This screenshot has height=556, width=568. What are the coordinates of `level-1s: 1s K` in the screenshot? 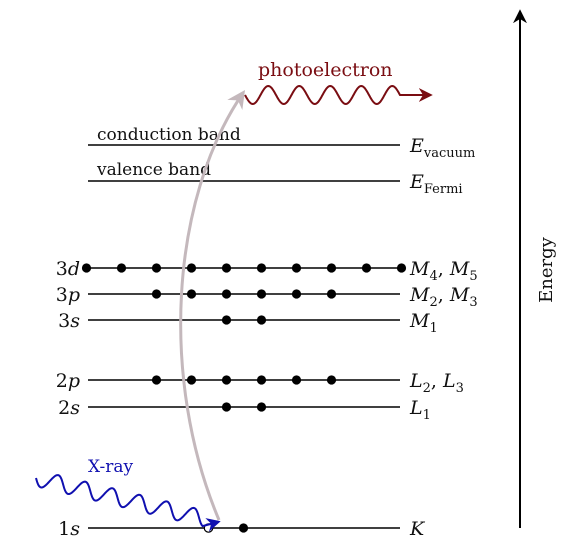 It's located at (242, 529).